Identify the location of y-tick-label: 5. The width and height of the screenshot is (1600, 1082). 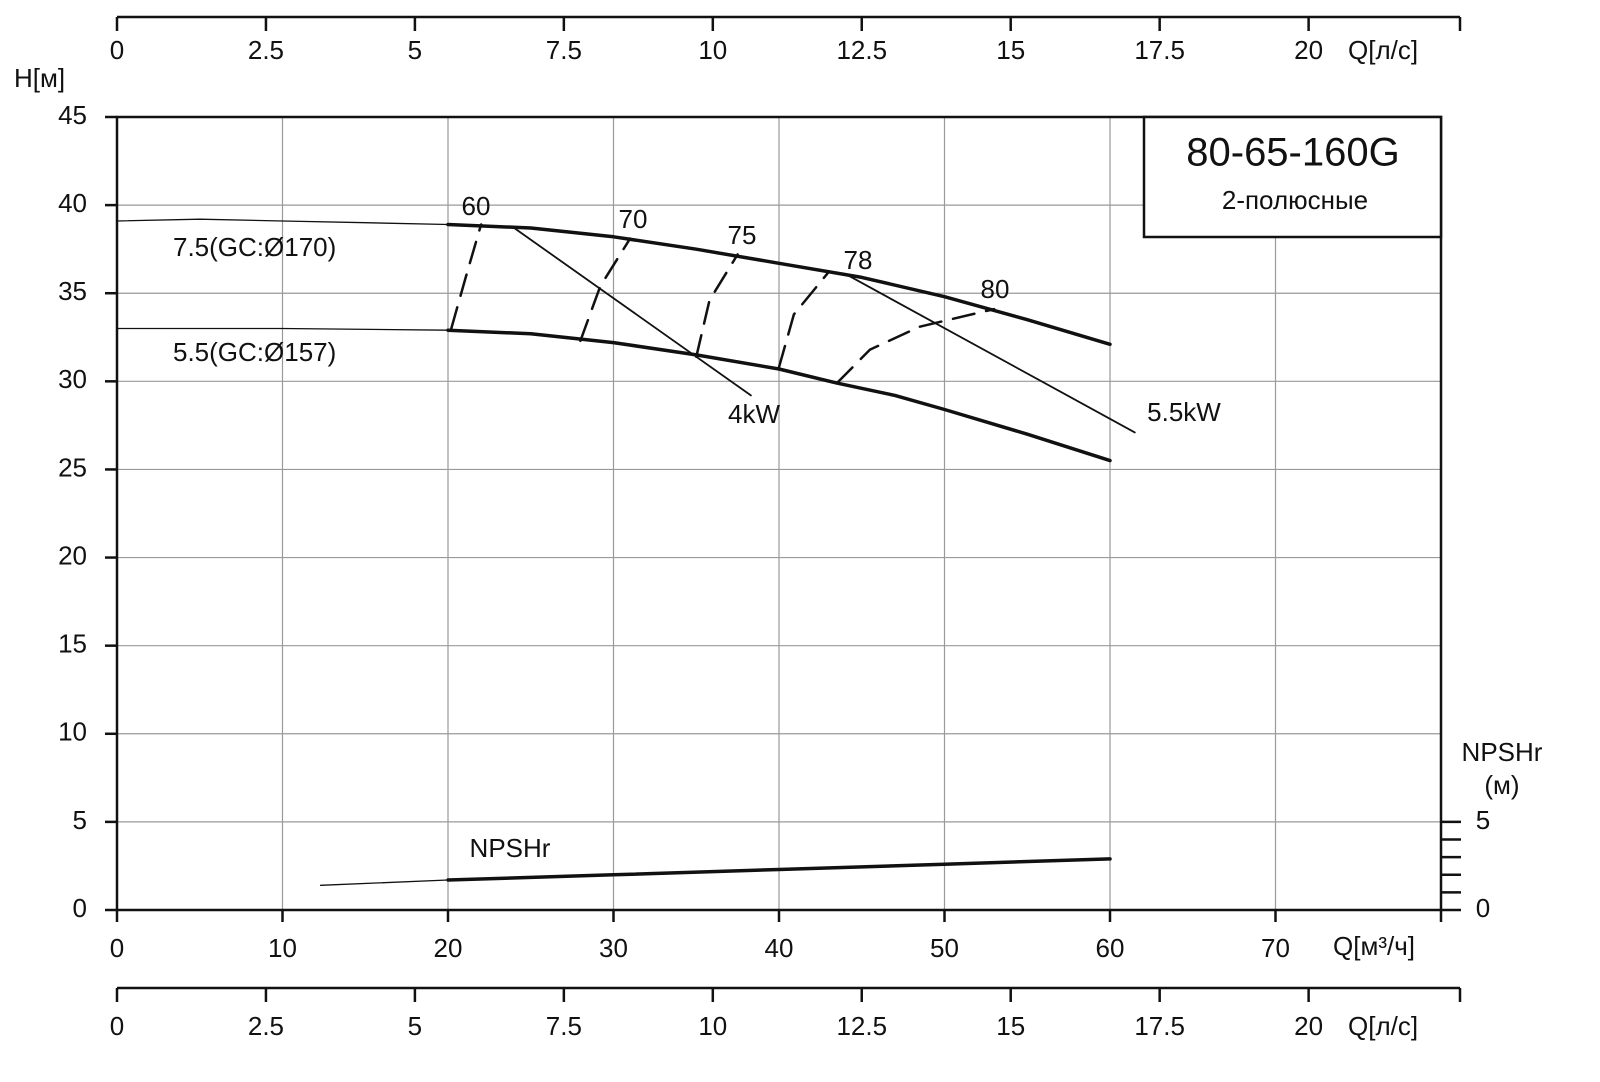
(80, 820).